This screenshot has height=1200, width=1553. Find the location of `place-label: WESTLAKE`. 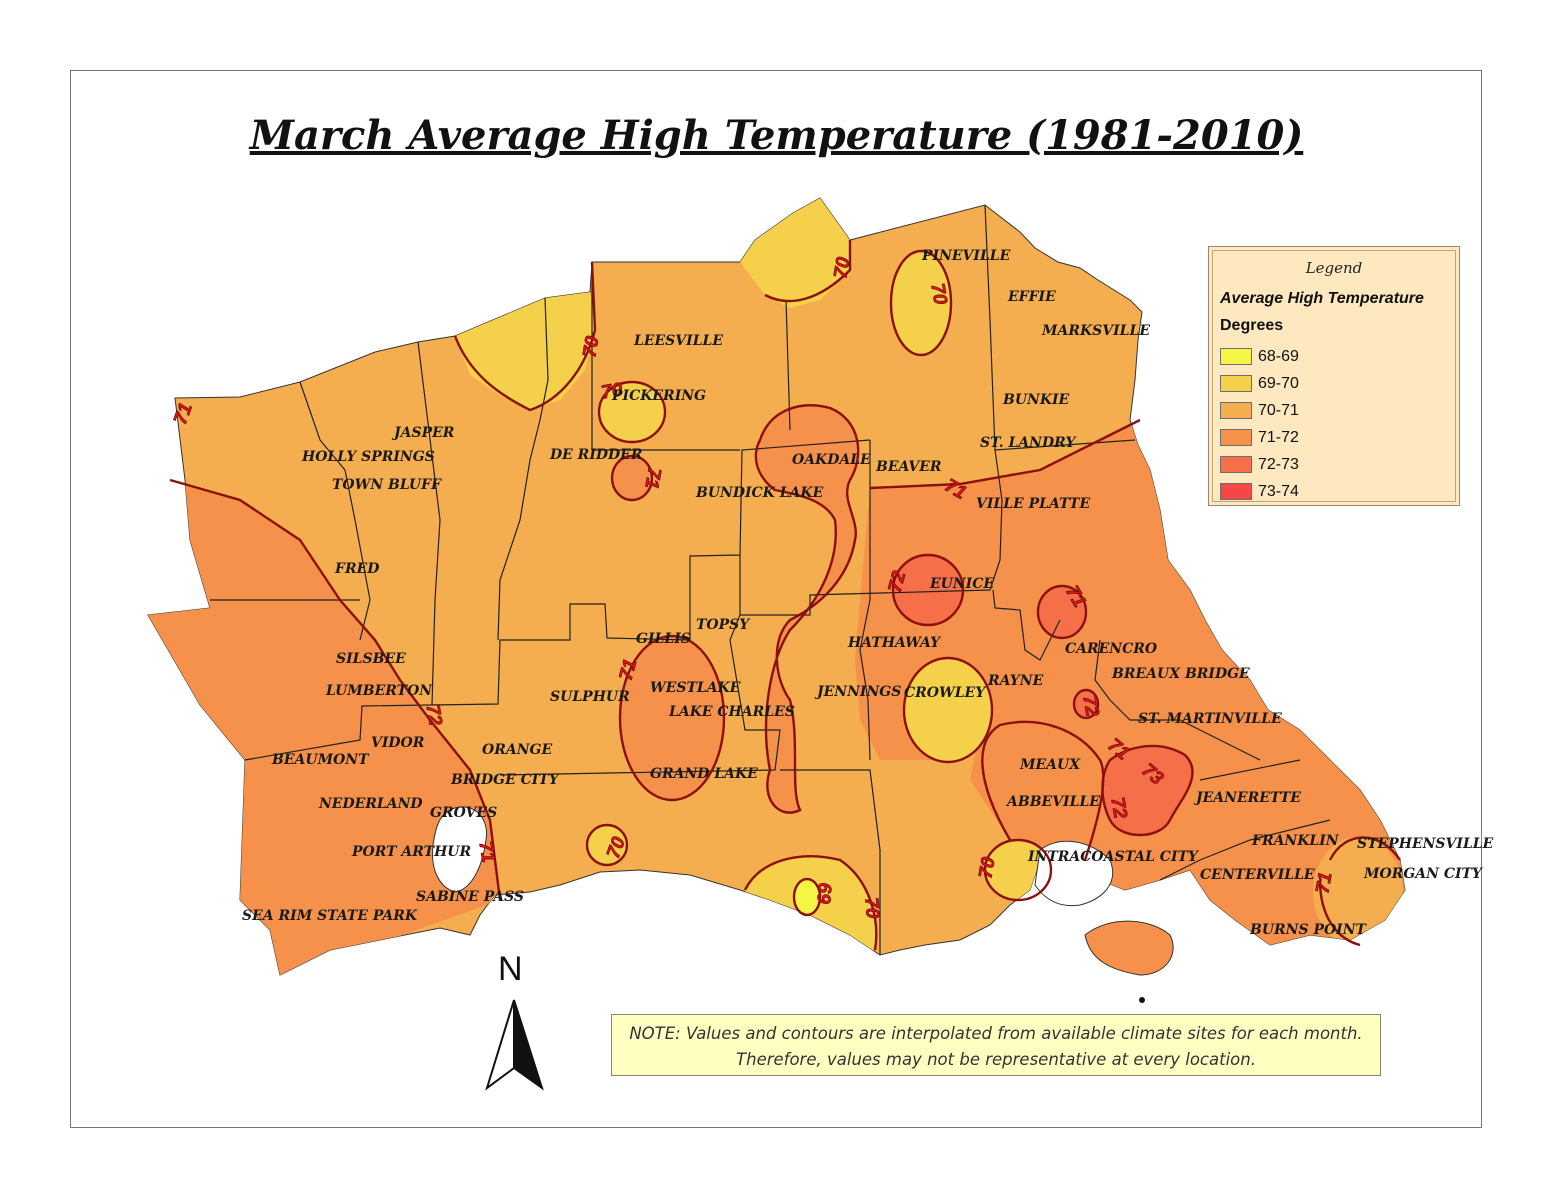

place-label: WESTLAKE is located at coordinates (695, 688).